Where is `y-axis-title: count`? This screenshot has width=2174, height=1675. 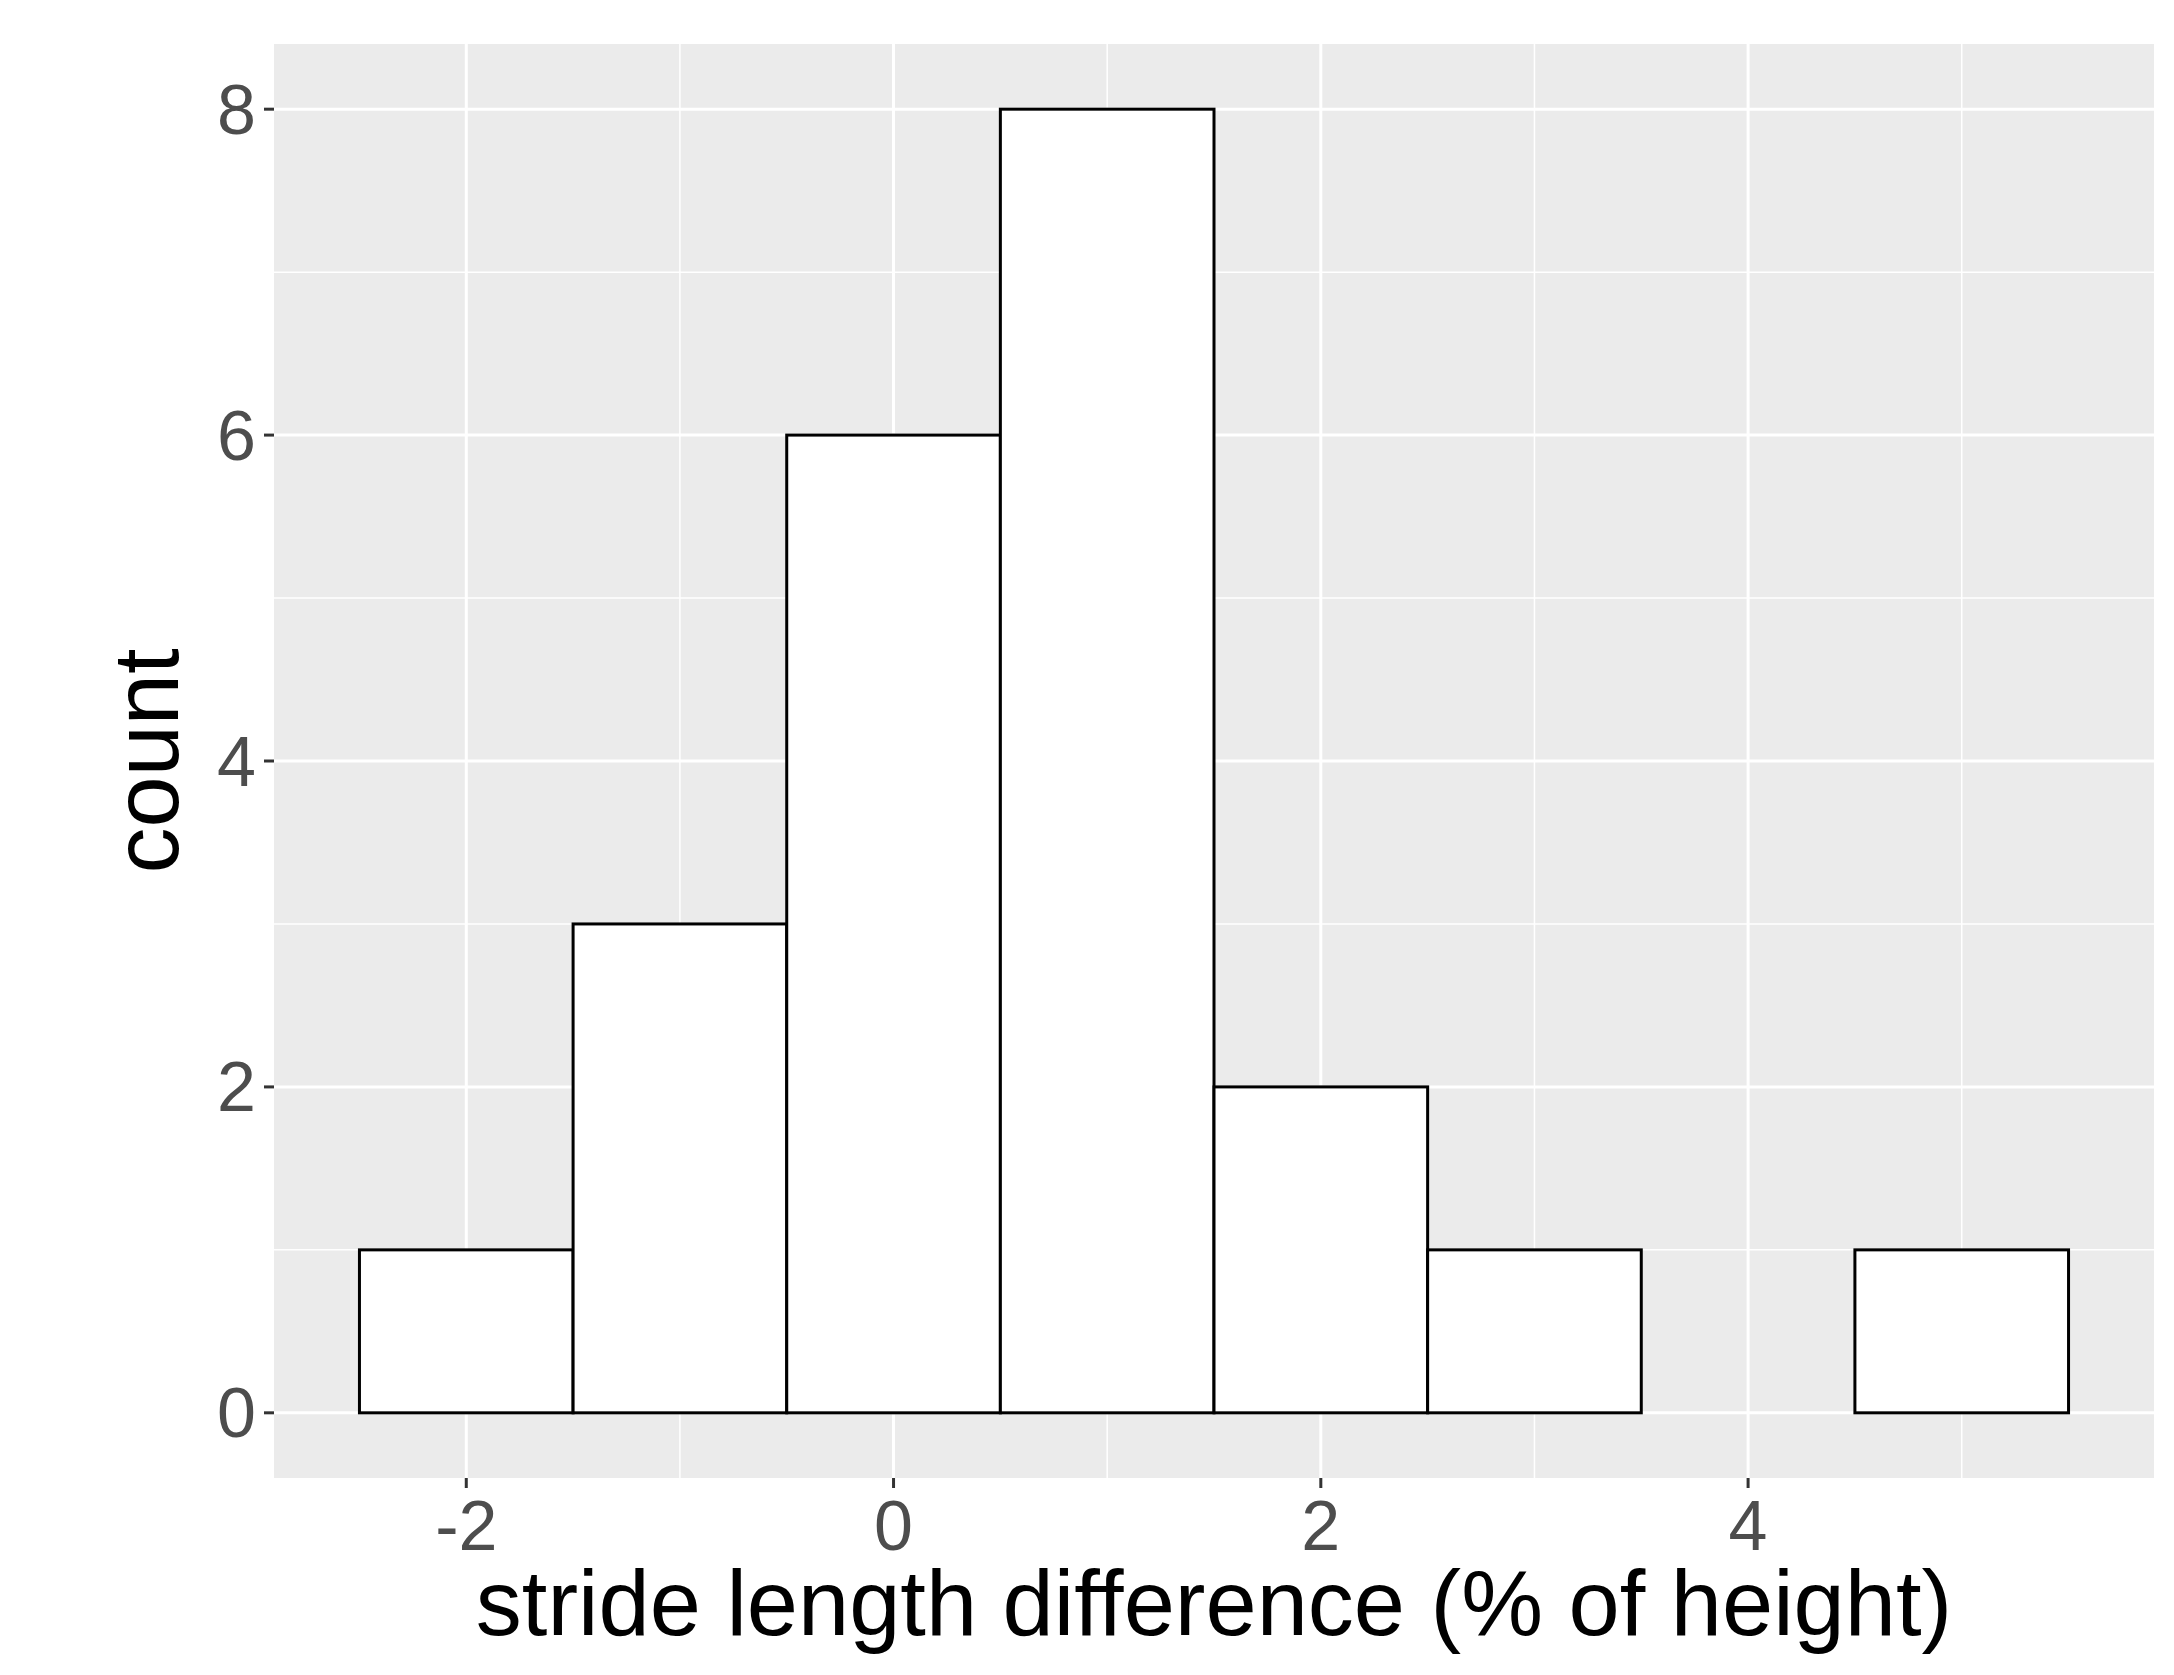
y-axis-title: count is located at coordinates (146, 761).